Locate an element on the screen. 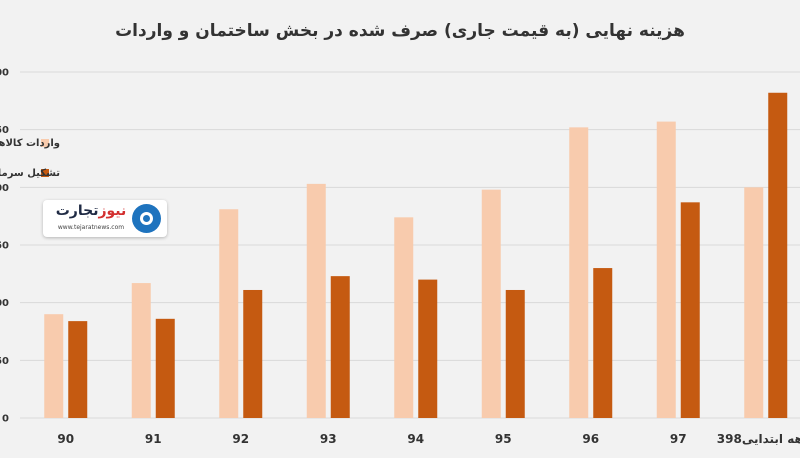 The image size is (800, 458). logo-text: نیوزتجارت is located at coordinates (91, 211).